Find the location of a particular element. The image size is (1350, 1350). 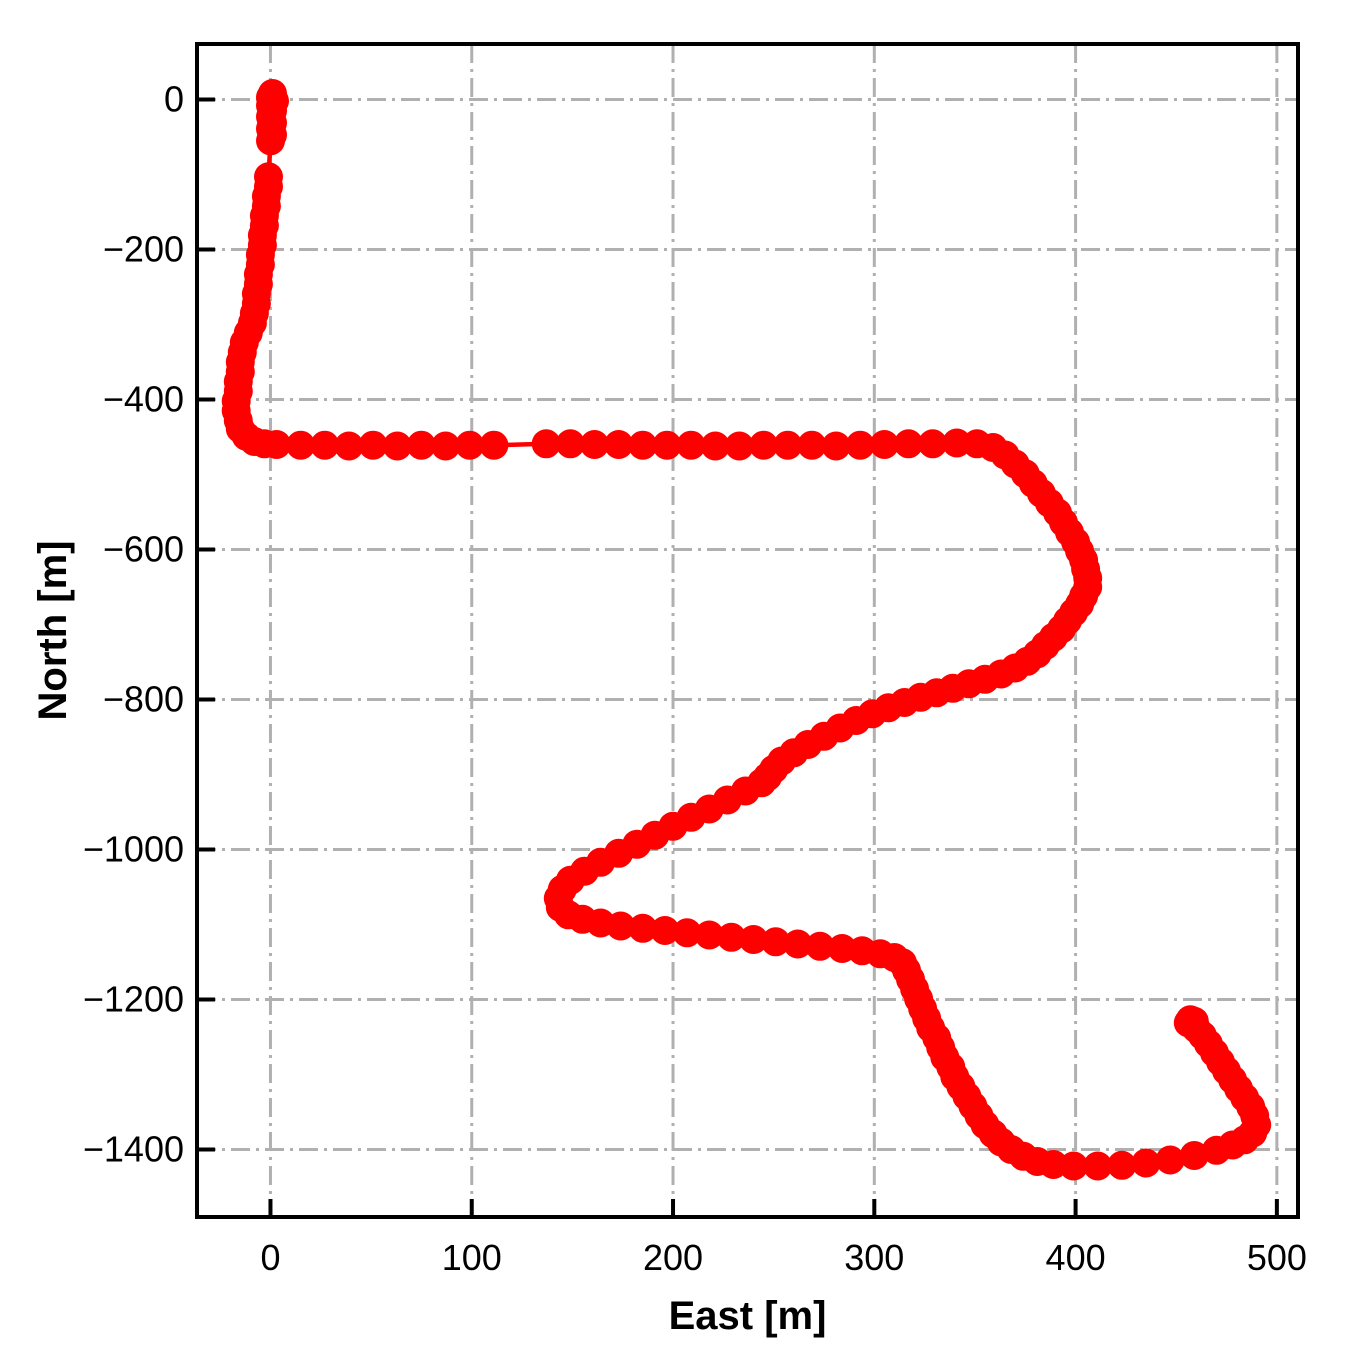

x-tick-label: 200 is located at coordinates (673, 1257).